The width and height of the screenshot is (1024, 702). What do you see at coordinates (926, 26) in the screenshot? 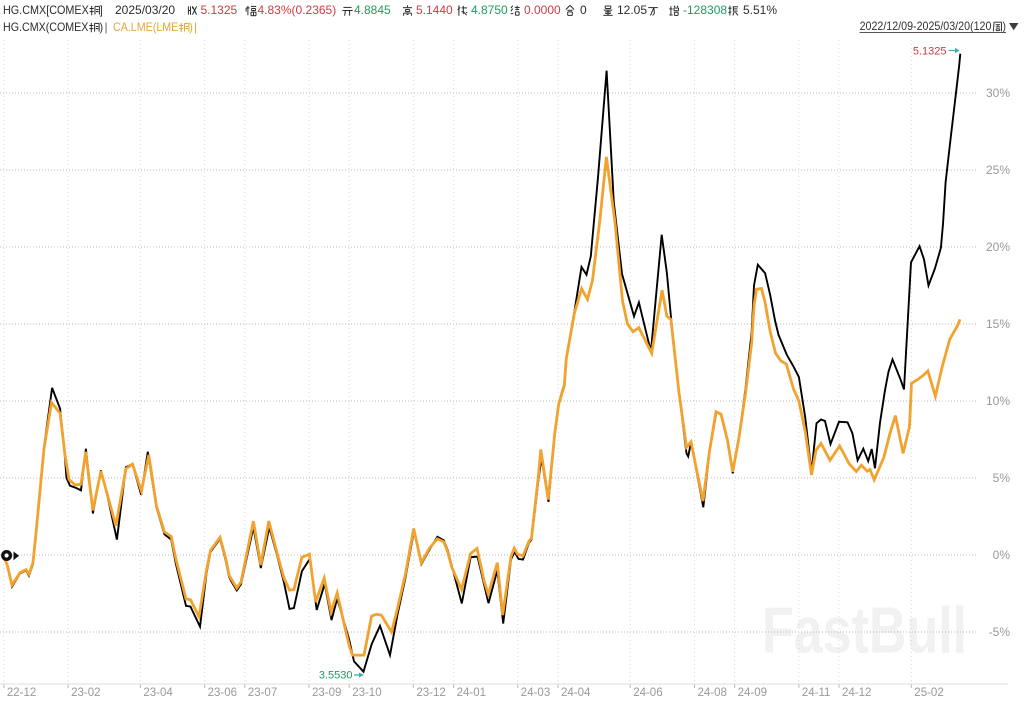
I see `svg-text: 2022/12/09-2025/03/20(120` at bounding box center [926, 26].